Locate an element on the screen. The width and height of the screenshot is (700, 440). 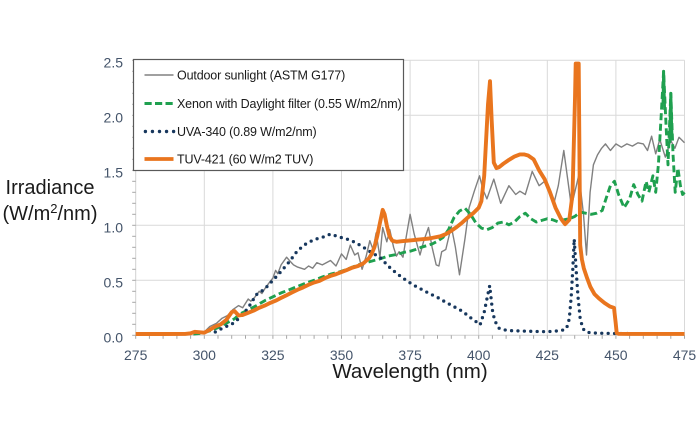
svg-text: 2.5 is located at coordinates (114, 62).